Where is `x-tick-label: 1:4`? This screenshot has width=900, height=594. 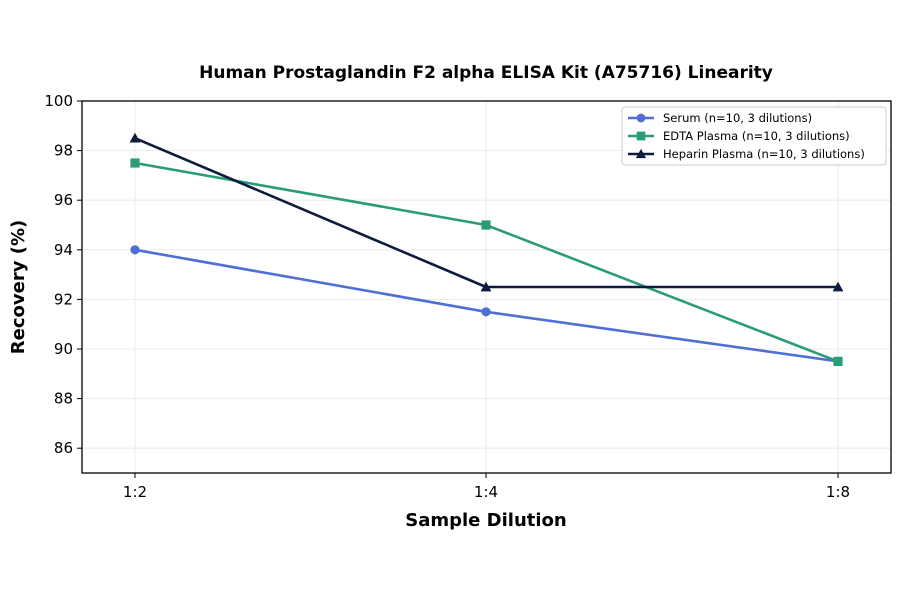
x-tick-label: 1:4 is located at coordinates (486, 492).